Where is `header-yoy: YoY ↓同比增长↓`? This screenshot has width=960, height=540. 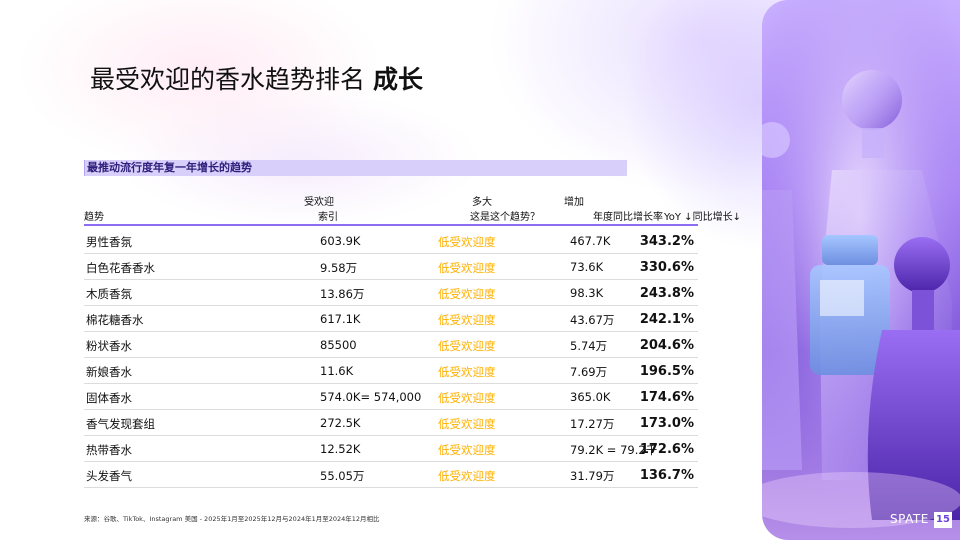
header-yoy: YoY ↓同比增长↓ is located at coordinates (702, 217).